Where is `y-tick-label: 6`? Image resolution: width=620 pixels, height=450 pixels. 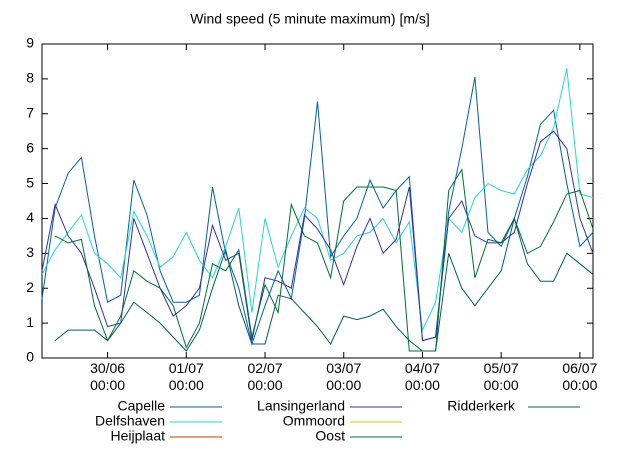 y-tick-label: 6 is located at coordinates (30, 147).